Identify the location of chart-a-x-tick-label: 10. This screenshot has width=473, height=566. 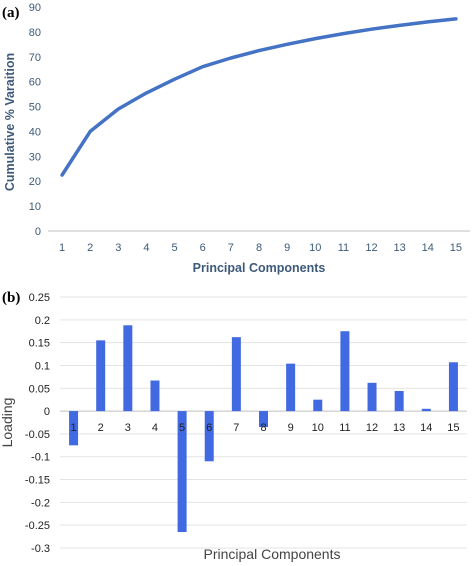
(315, 248).